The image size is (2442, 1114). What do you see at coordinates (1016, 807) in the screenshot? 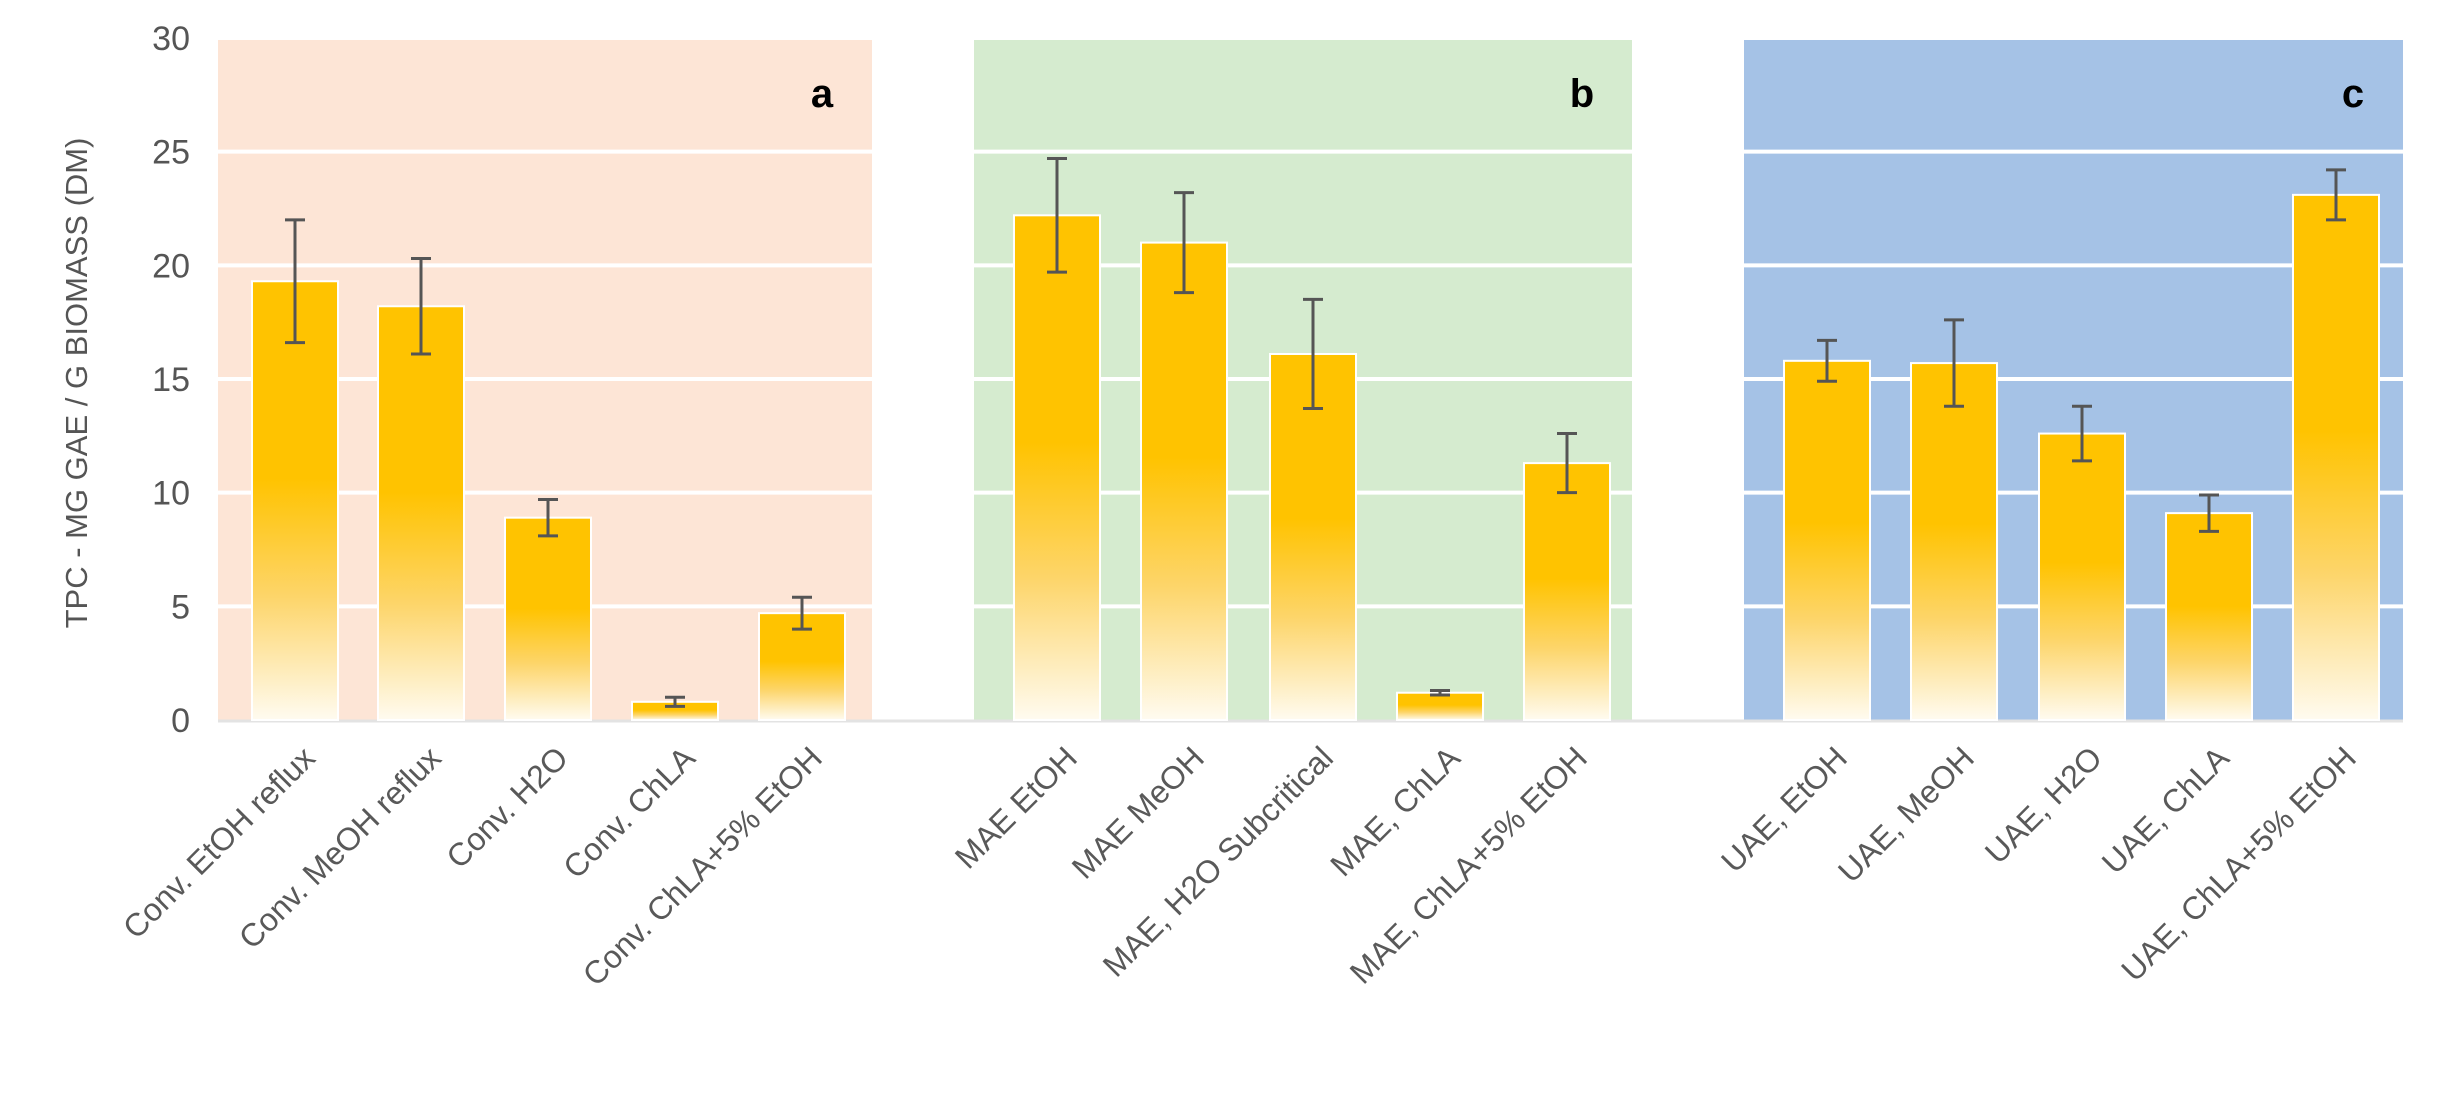
I see `x-category-label: MAE EtOH` at bounding box center [1016, 807].